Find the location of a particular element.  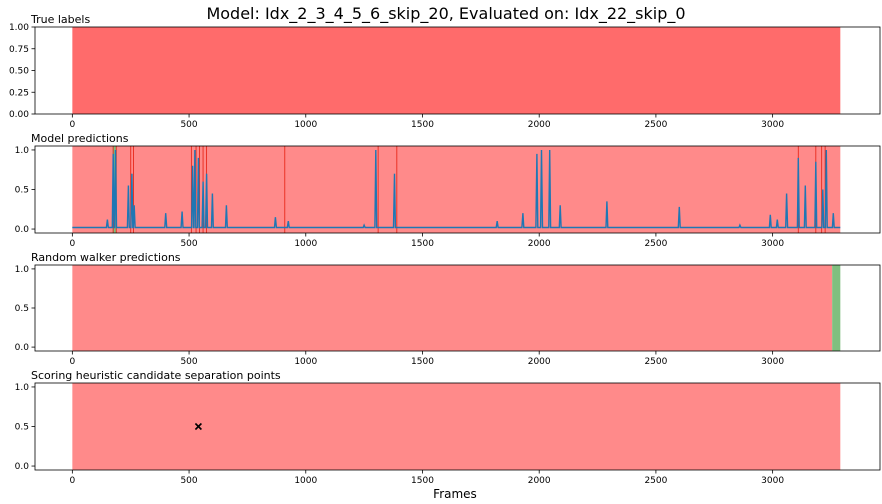

panel-title: Model predictions is located at coordinates (80, 138).